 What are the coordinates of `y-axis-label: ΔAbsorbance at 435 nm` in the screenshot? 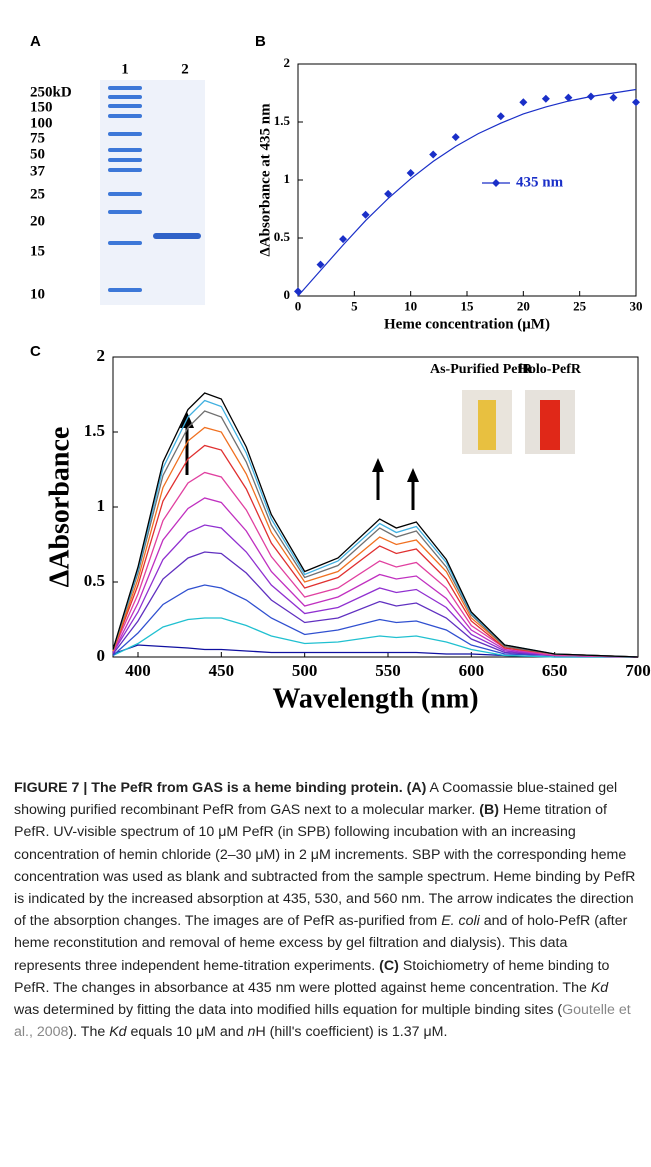 It's located at (265, 180).